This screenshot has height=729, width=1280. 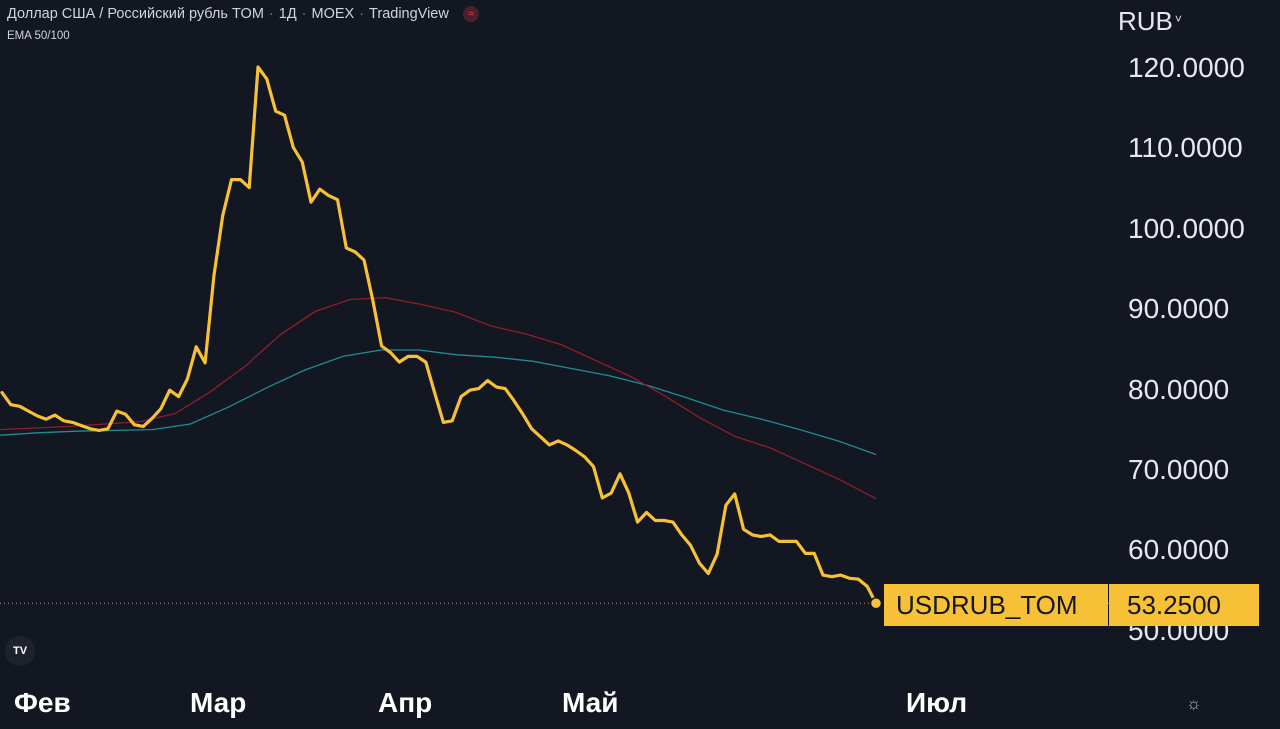 What do you see at coordinates (1194, 703) in the screenshot?
I see `gear-icon: ☼` at bounding box center [1194, 703].